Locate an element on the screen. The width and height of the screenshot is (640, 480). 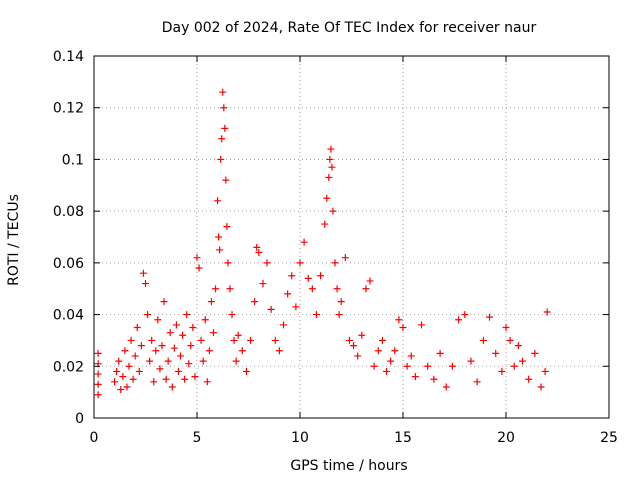
x-tick-label: 0 is located at coordinates (94, 438).